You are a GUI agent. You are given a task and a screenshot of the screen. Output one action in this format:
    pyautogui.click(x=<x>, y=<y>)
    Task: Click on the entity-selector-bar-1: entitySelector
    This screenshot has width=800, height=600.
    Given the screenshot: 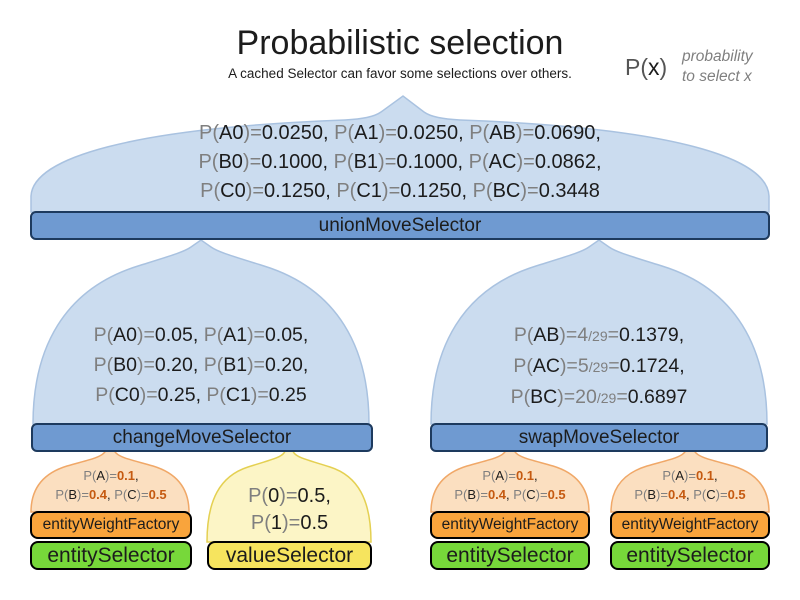 What is the action you would take?
    pyautogui.click(x=111, y=555)
    